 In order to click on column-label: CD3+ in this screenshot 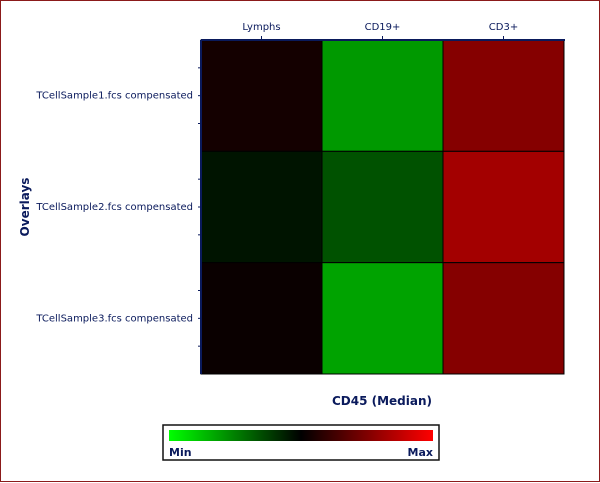, I will do `click(503, 27)`.